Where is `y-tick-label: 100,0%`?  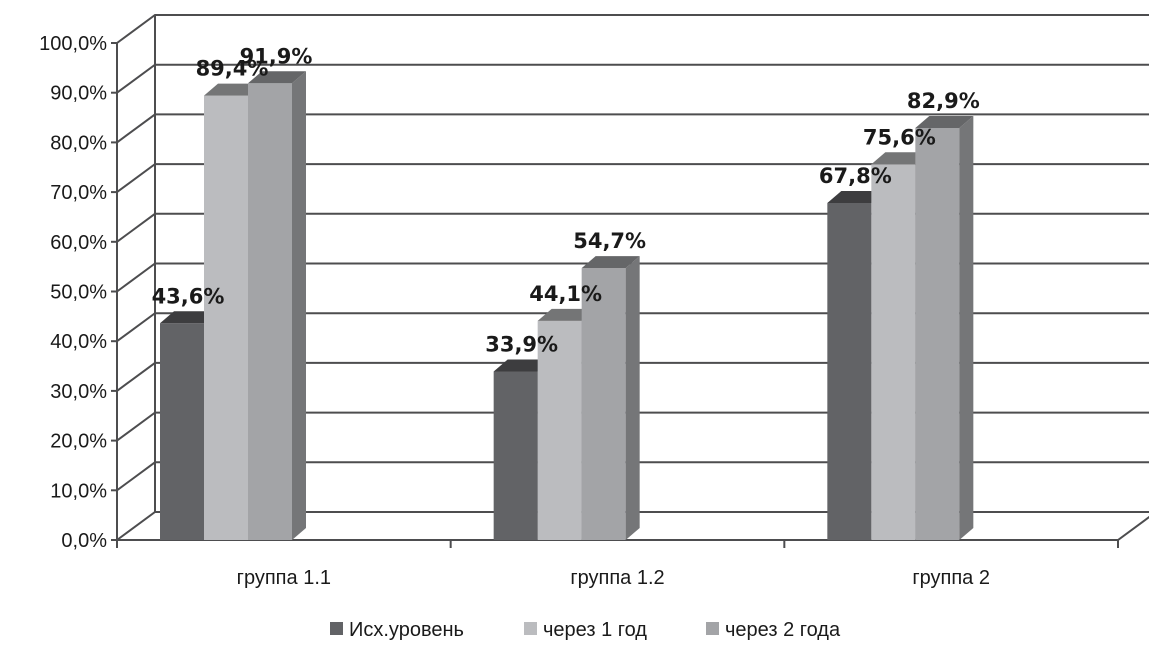
y-tick-label: 100,0% is located at coordinates (73, 44).